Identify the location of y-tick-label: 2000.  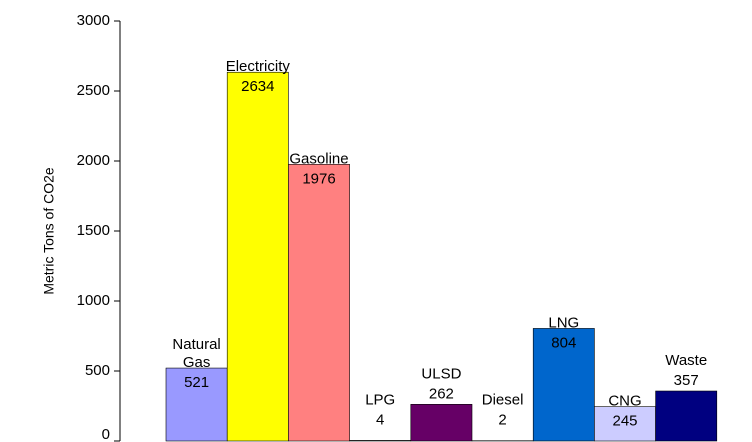
(93, 160).